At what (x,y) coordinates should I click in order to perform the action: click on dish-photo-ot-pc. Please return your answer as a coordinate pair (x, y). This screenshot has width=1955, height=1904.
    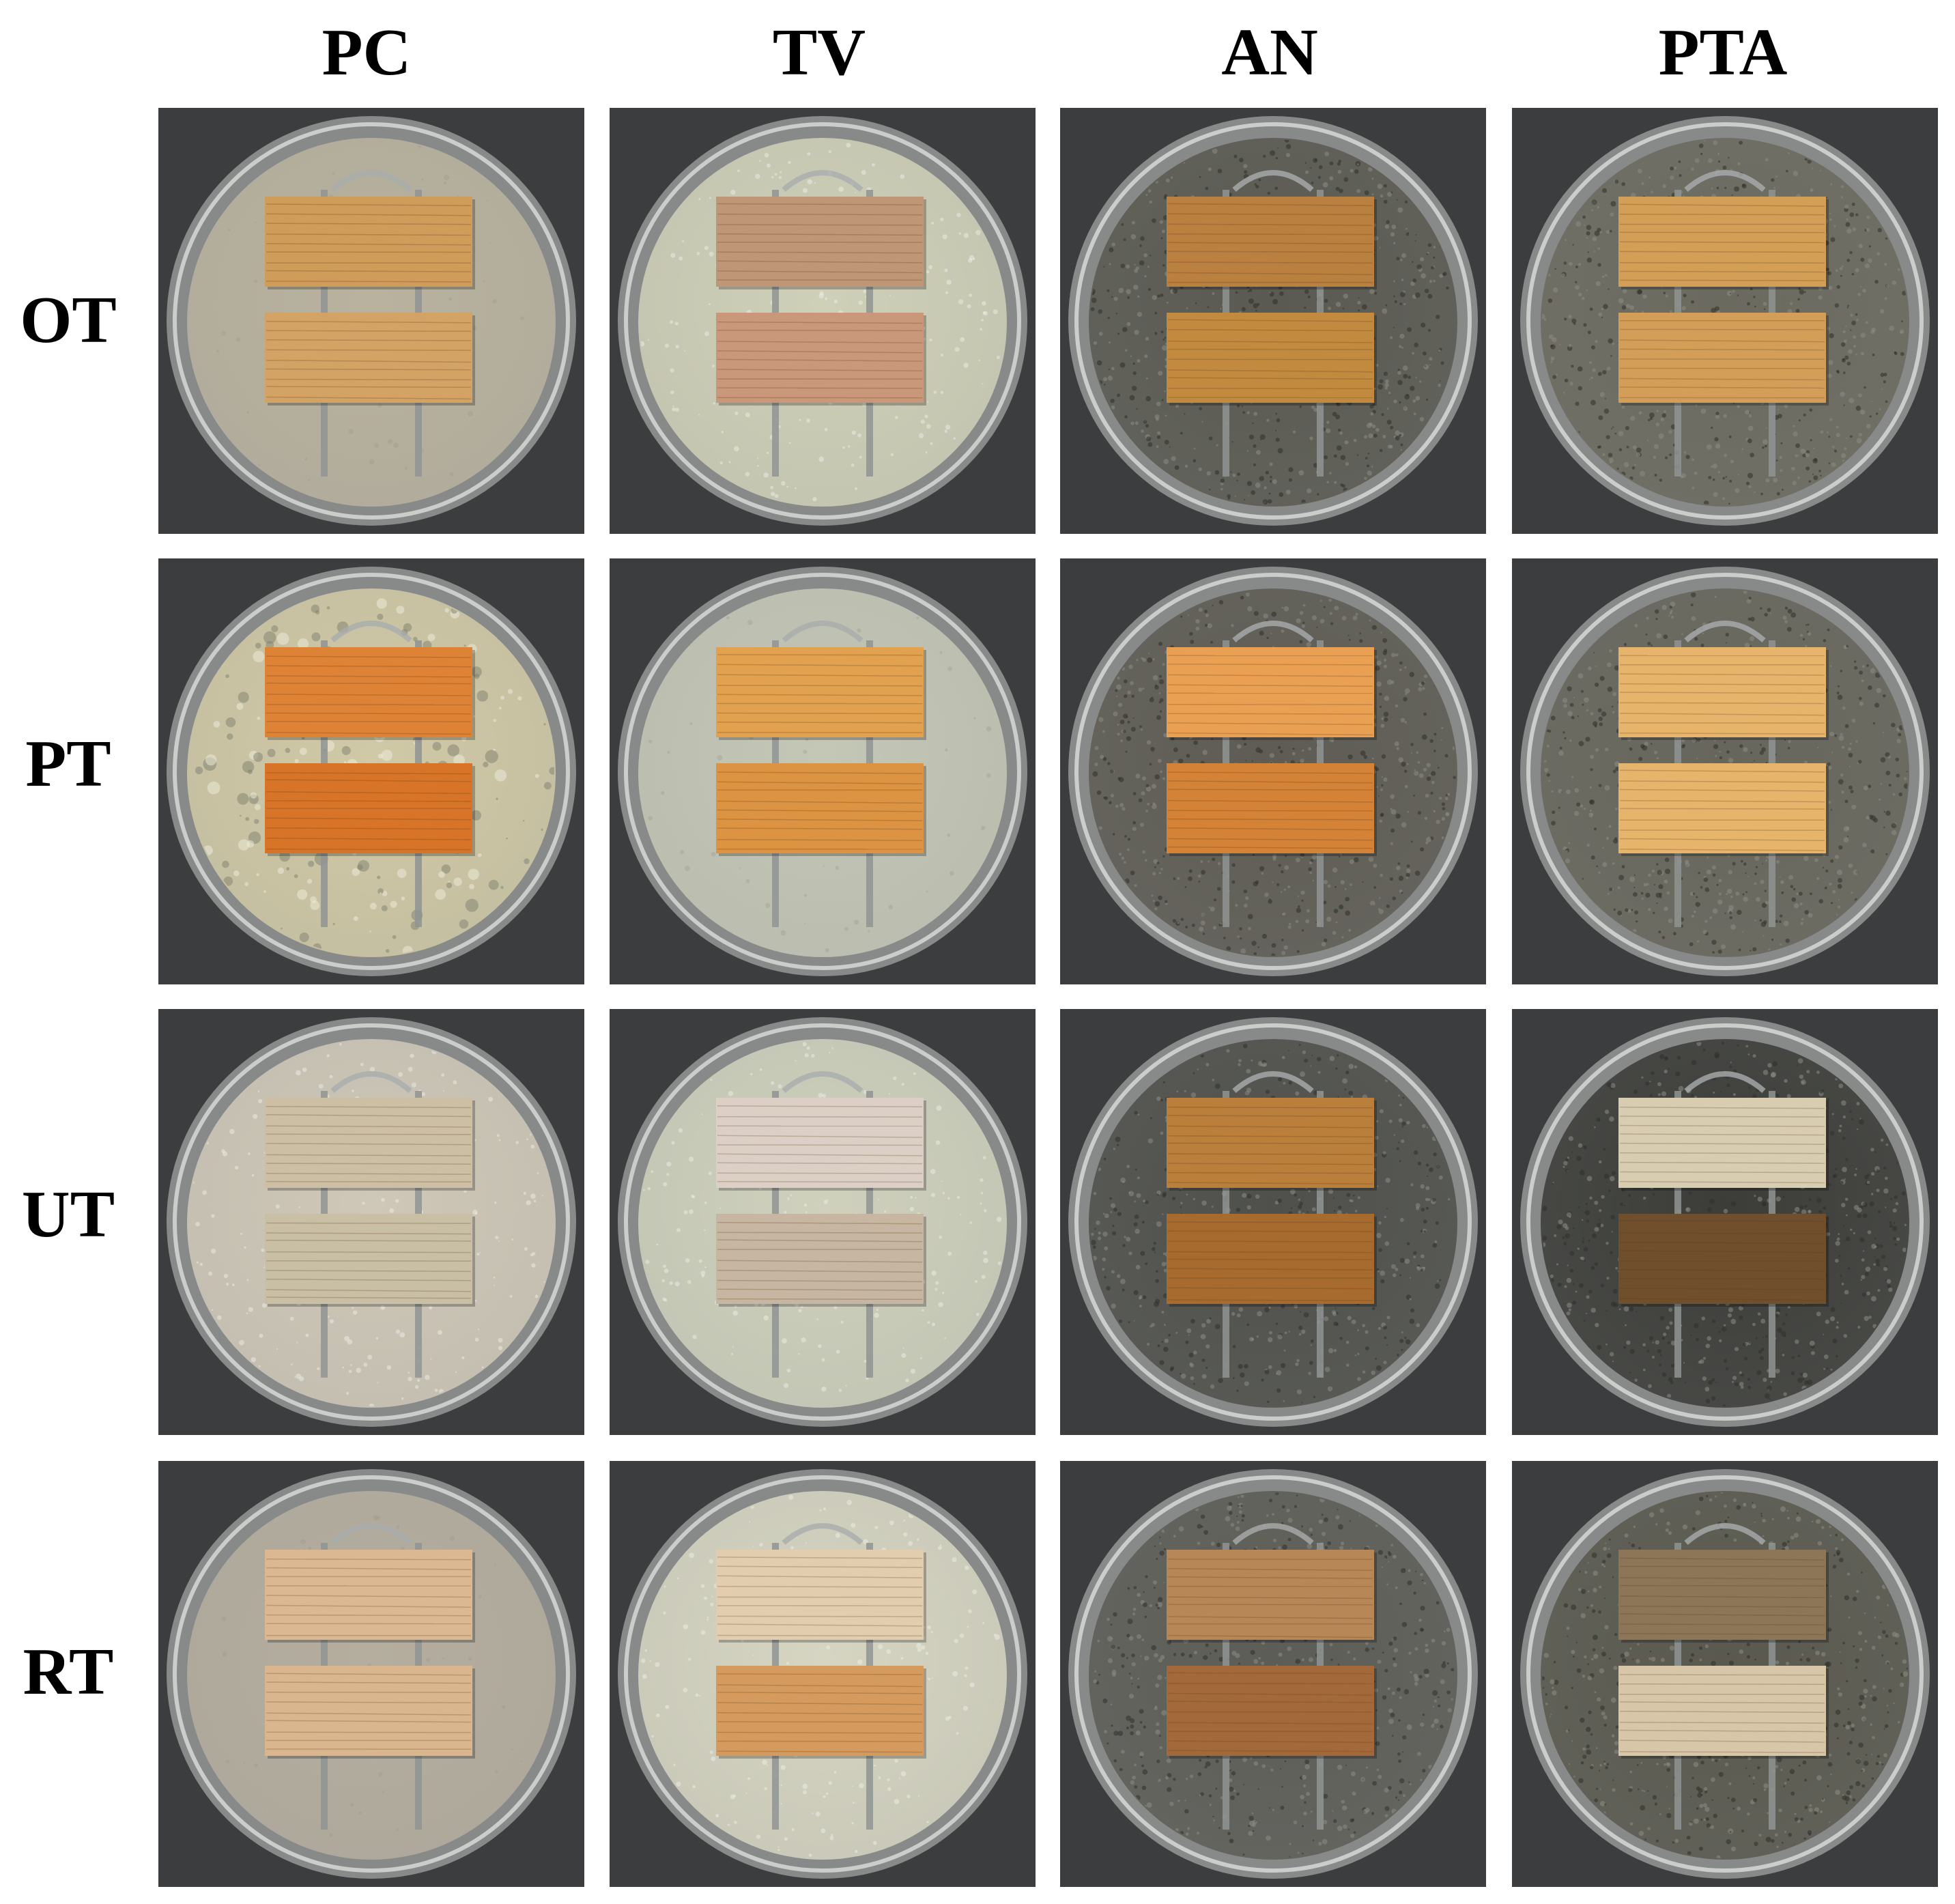
    Looking at the image, I should click on (371, 321).